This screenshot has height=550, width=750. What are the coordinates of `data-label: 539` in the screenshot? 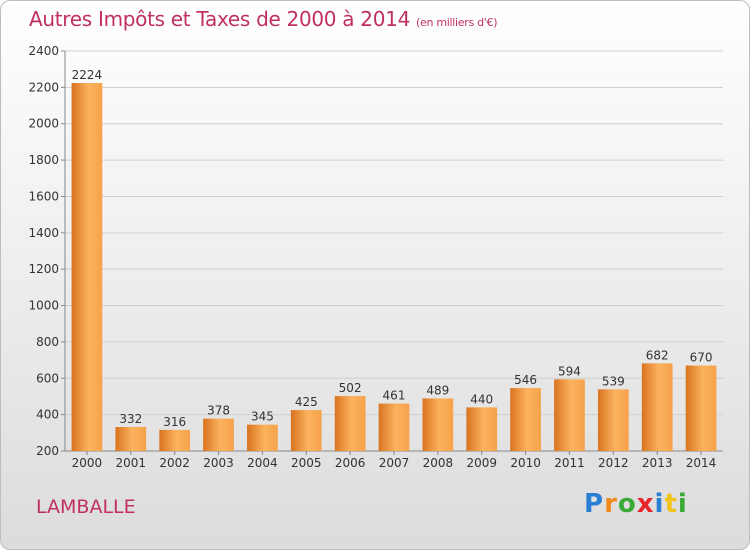 It's located at (613, 381).